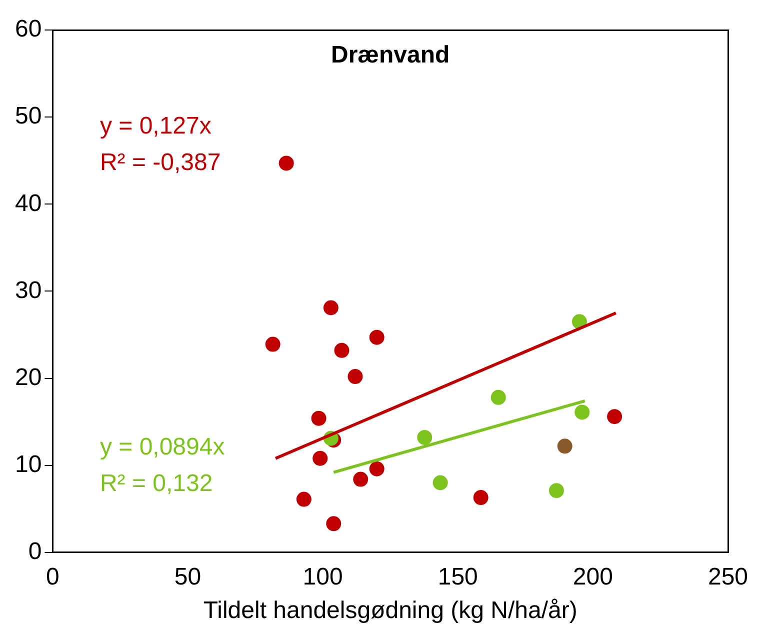  I want to click on annotation: y = 0,127x, so click(156, 126).